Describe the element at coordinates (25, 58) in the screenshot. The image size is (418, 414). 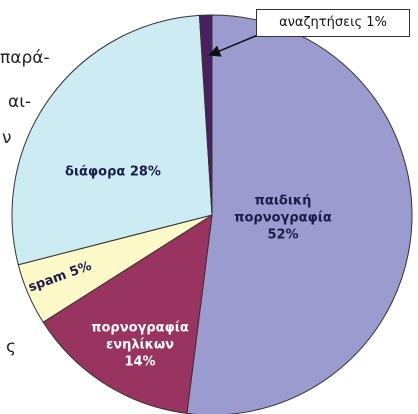
I see `body-text: παρά-` at that location.